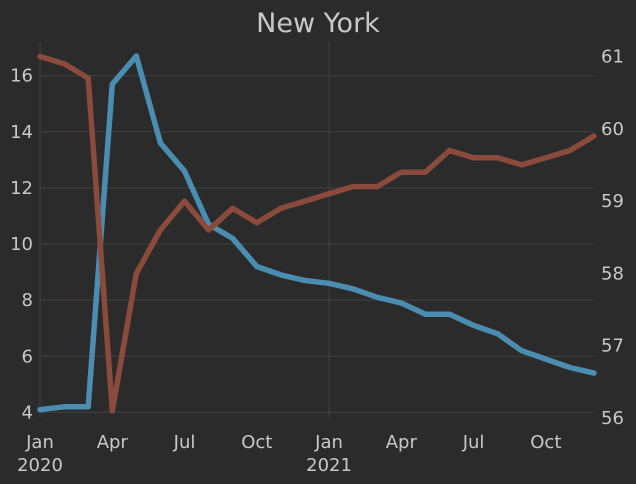 This screenshot has width=636, height=484. Describe the element at coordinates (21, 76) in the screenshot. I see `y-left-tick-label: 16` at that location.